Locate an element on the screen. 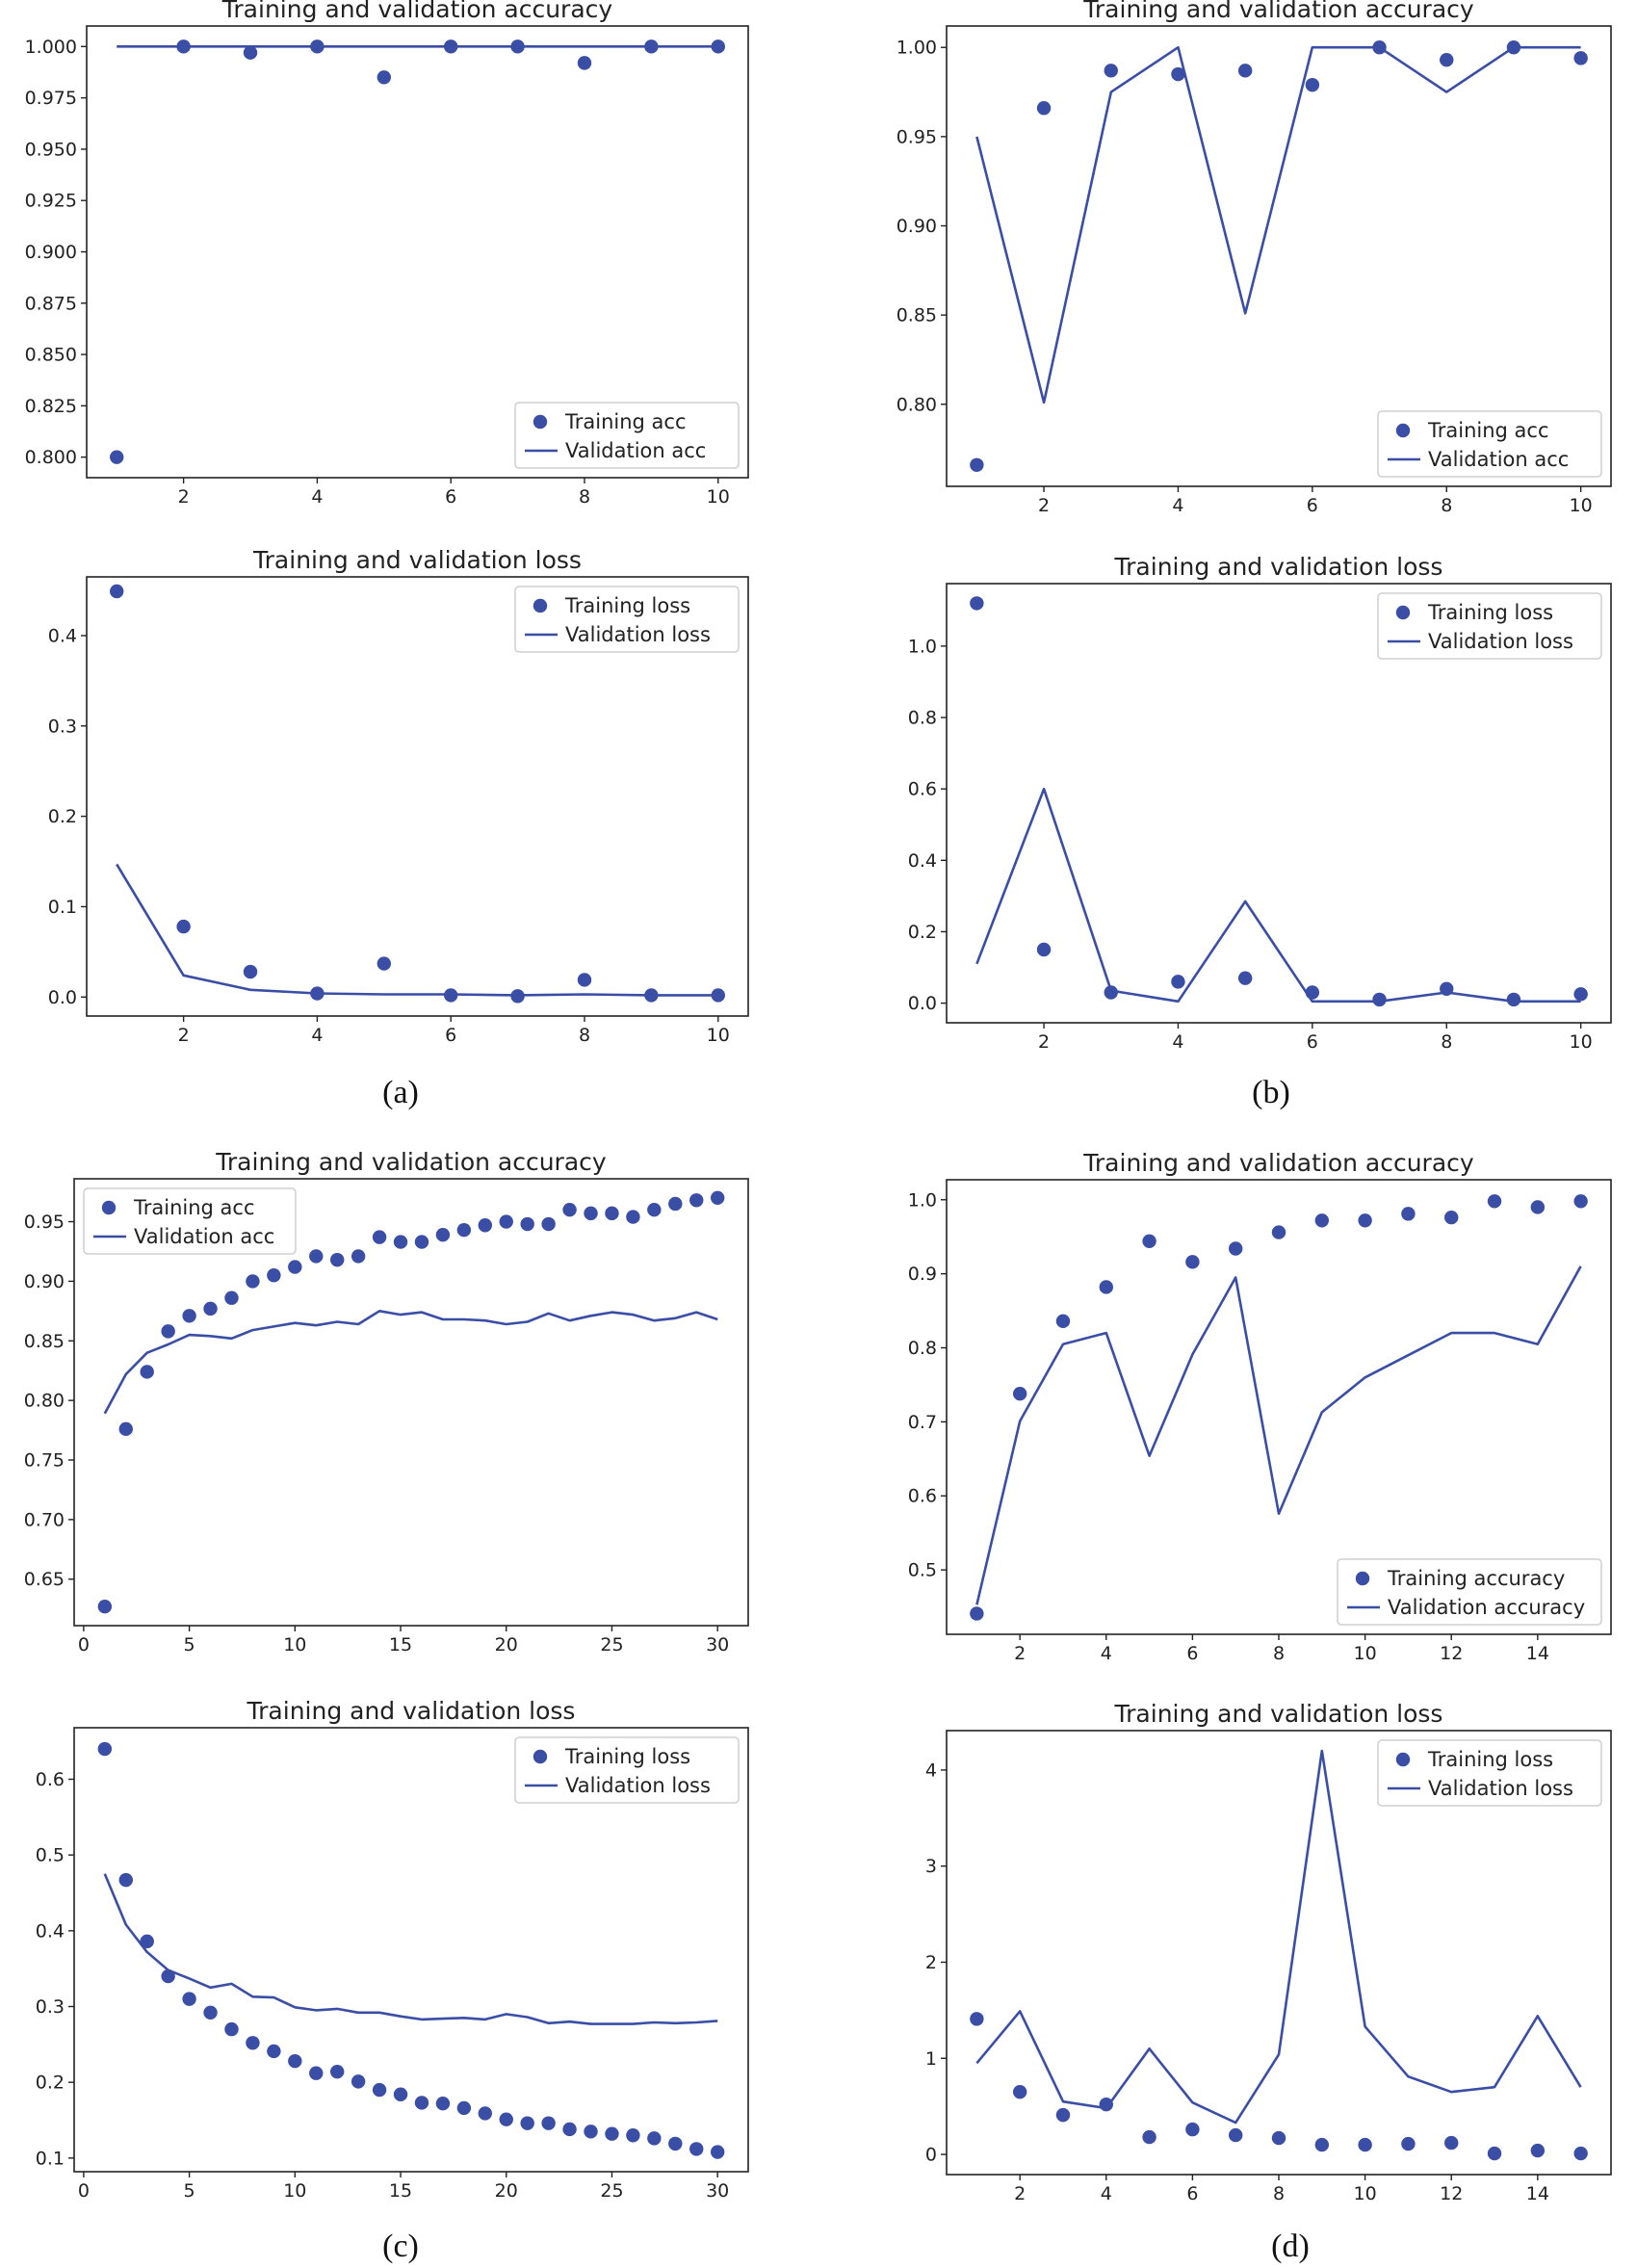 The height and width of the screenshot is (2268, 1637). y-tick-label: 0.90 is located at coordinates (44, 1281).